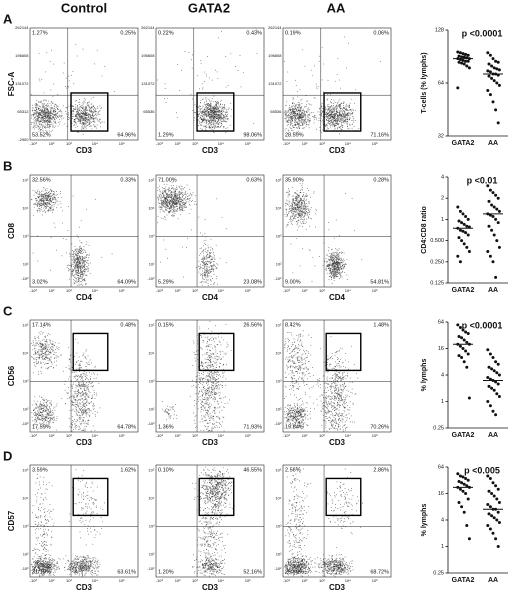 This screenshot has width=520, height=590. What do you see at coordinates (160, 290) in the screenshot?
I see `x-tick-label: -10³` at bounding box center [160, 290].